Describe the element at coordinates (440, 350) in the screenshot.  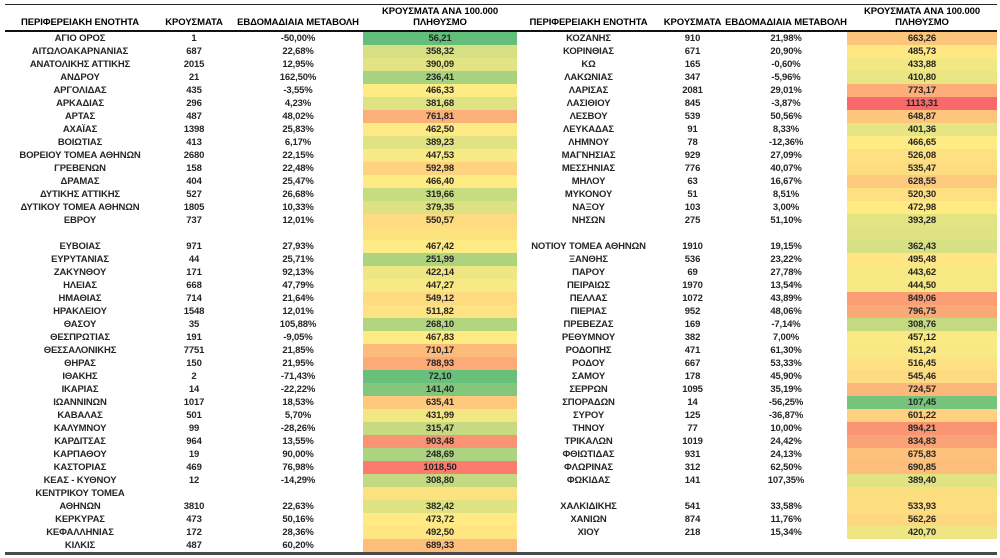
I see `per-100k-cell: 710,17` at that location.